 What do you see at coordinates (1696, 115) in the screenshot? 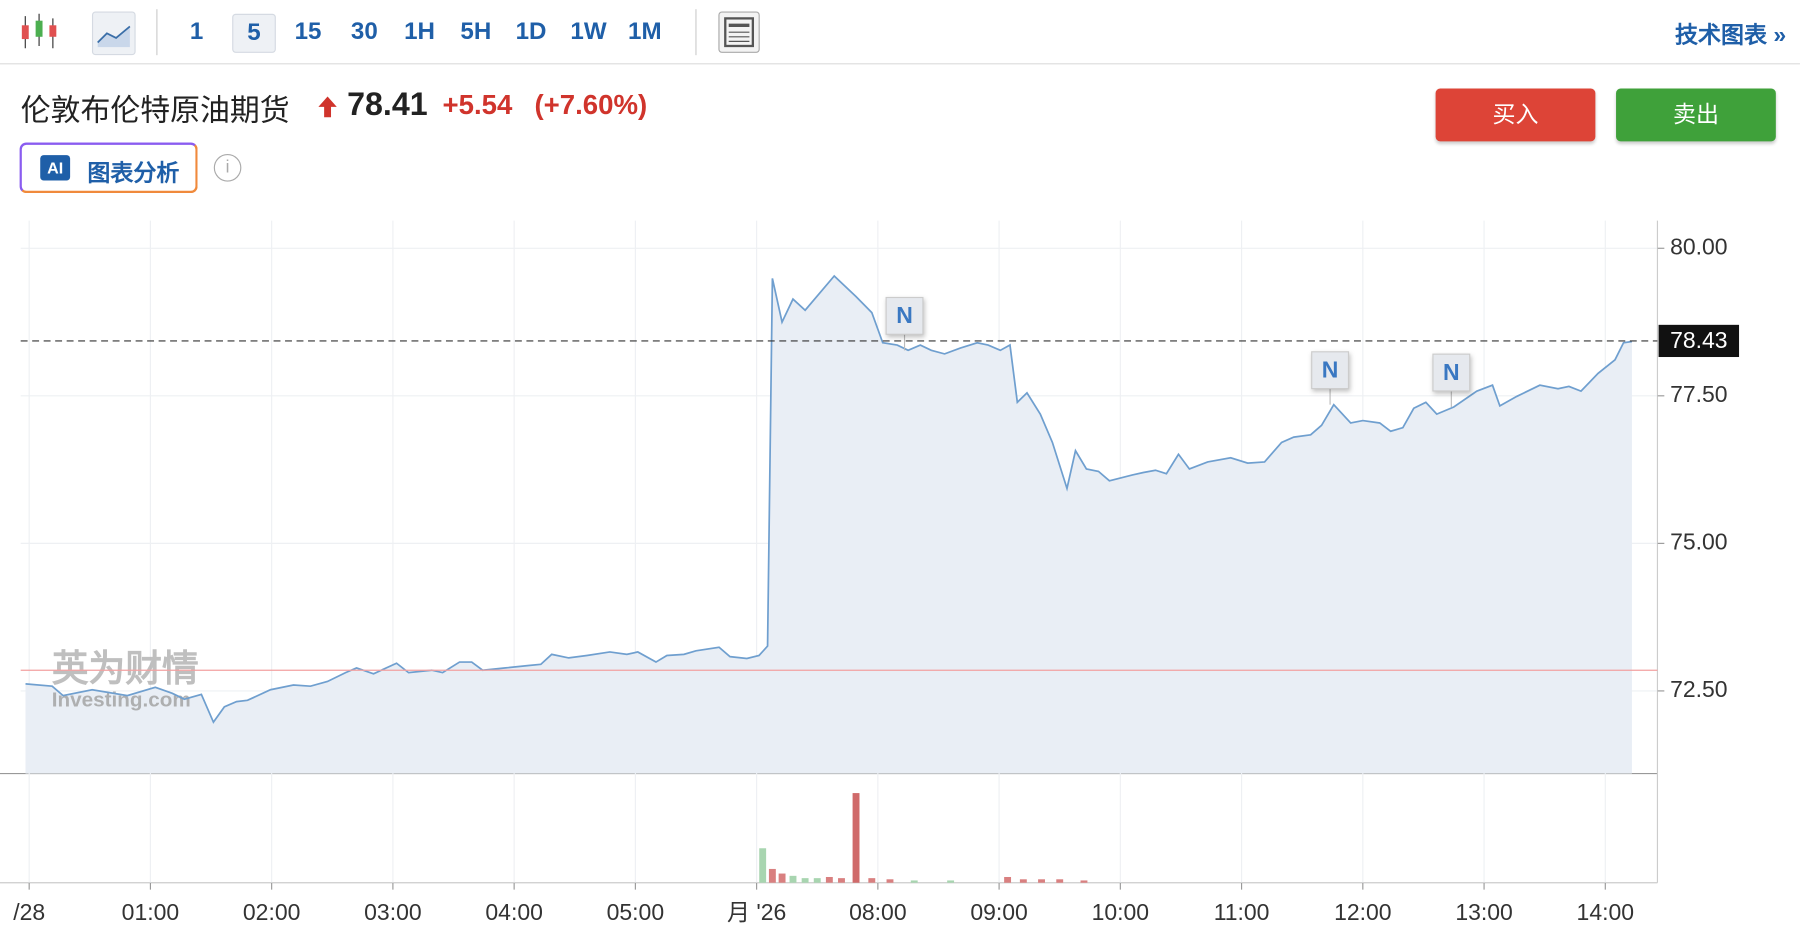
I see `sell-button: 卖出` at bounding box center [1696, 115].